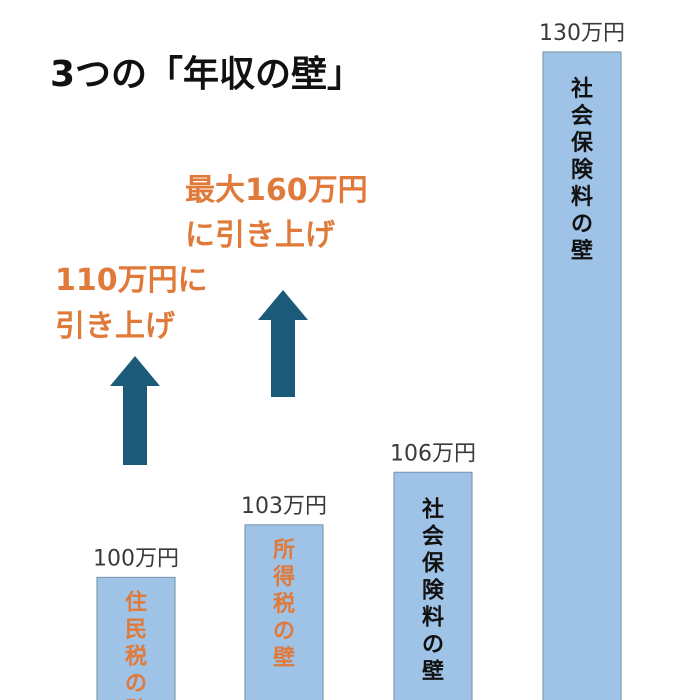  Describe the element at coordinates (582, 33) in the screenshot. I see `value-label-4: 130万円` at that location.